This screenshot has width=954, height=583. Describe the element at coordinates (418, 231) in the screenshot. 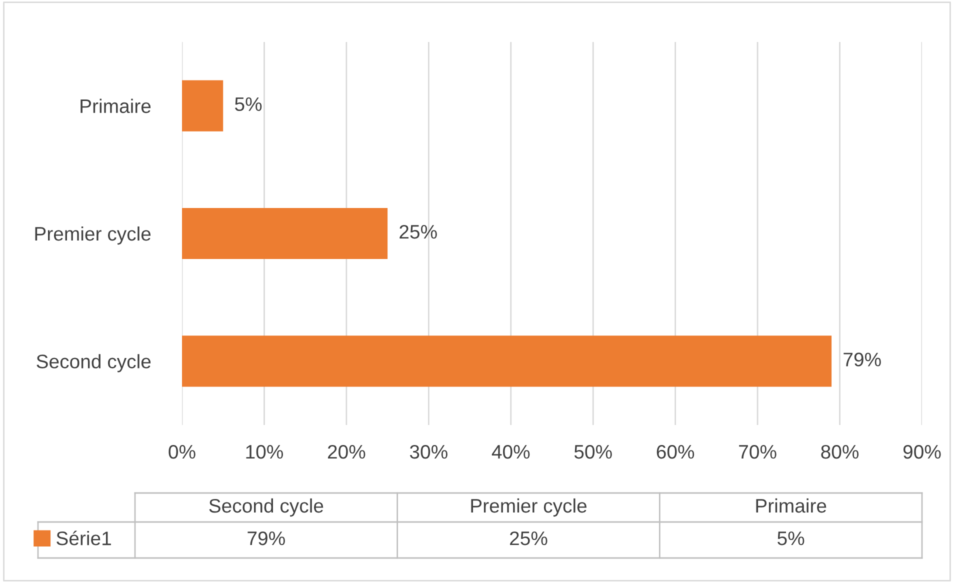

I see `data-label: 25%` at that location.